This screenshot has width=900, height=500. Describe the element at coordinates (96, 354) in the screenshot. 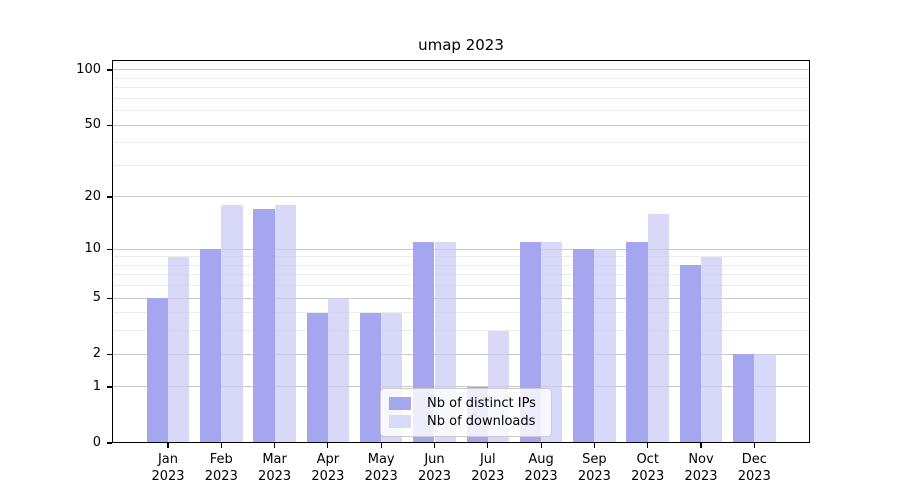

I see `y-tick-label: 2` at that location.